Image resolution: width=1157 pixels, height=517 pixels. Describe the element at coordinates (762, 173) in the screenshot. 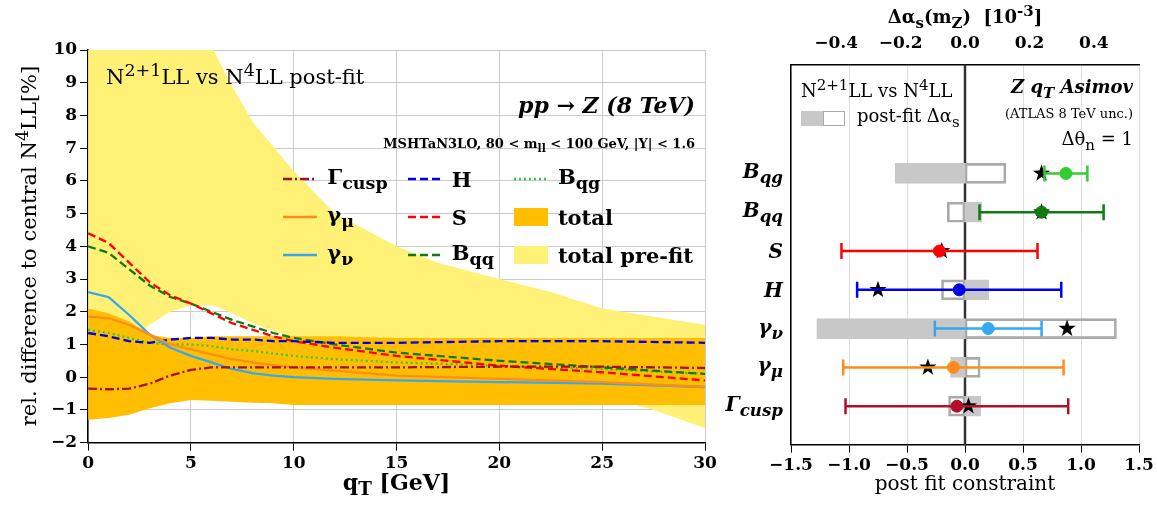

I see `y-tick-label: B$_{qg}$` at that location.